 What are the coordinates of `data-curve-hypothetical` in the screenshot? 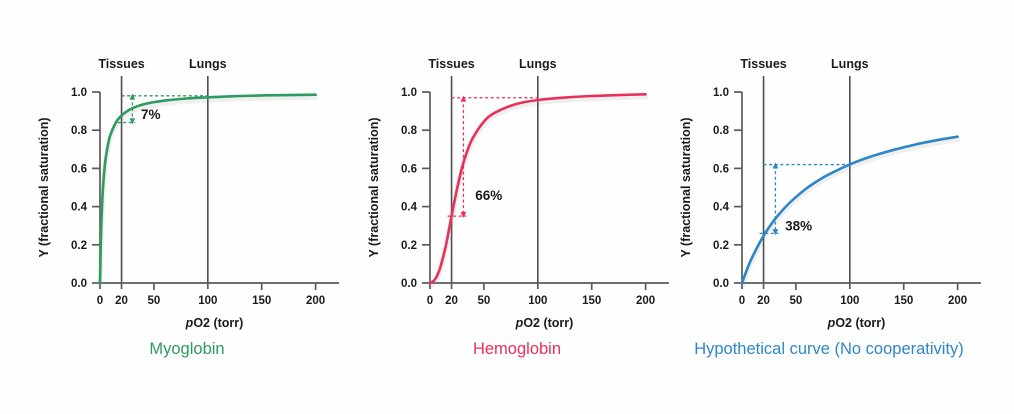 It's located at (849, 210).